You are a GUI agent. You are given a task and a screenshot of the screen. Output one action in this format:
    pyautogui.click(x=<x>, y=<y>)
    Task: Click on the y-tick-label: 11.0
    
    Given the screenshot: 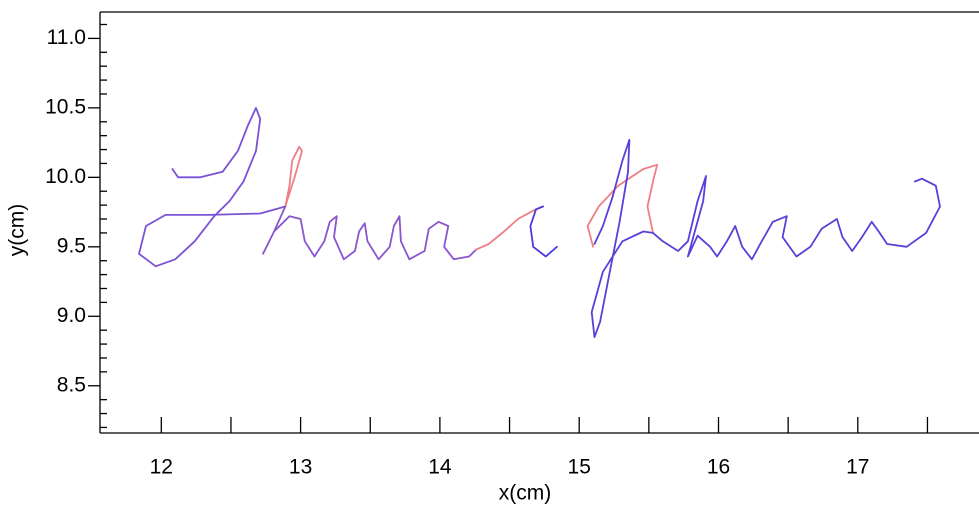 What is the action you would take?
    pyautogui.click(x=66, y=37)
    